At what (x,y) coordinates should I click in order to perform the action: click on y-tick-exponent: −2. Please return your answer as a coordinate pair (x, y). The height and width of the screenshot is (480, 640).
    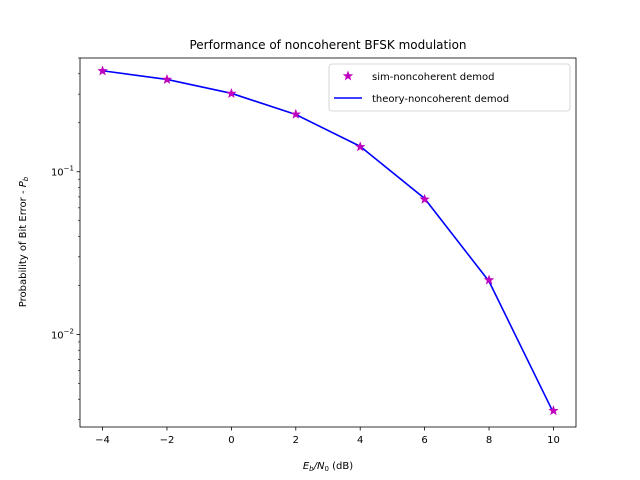
    Looking at the image, I should click on (69, 331).